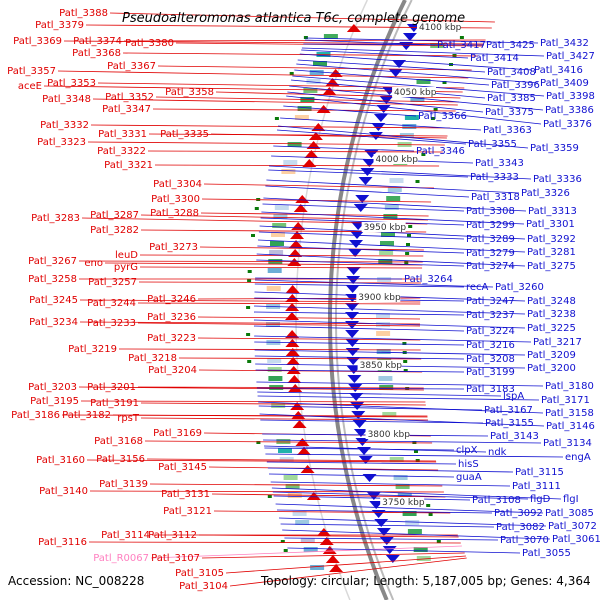 The height and width of the screenshot is (600, 600). Describe the element at coordinates (570, 426) in the screenshot. I see `gene-label: Patl_3146` at that location.